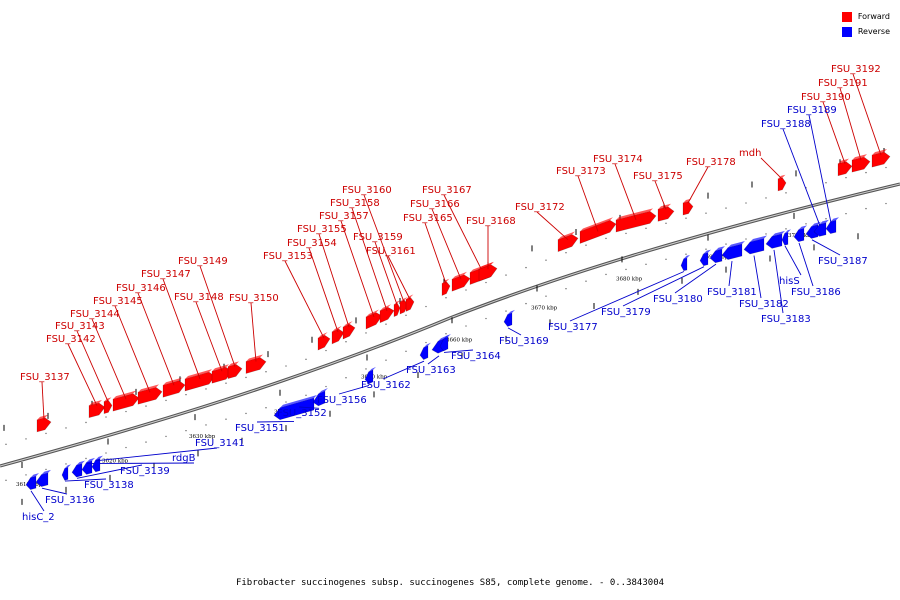  Describe the element at coordinates (118, 301) in the screenshot. I see `gene-label-fsu-3145: FSU_3145` at that location.